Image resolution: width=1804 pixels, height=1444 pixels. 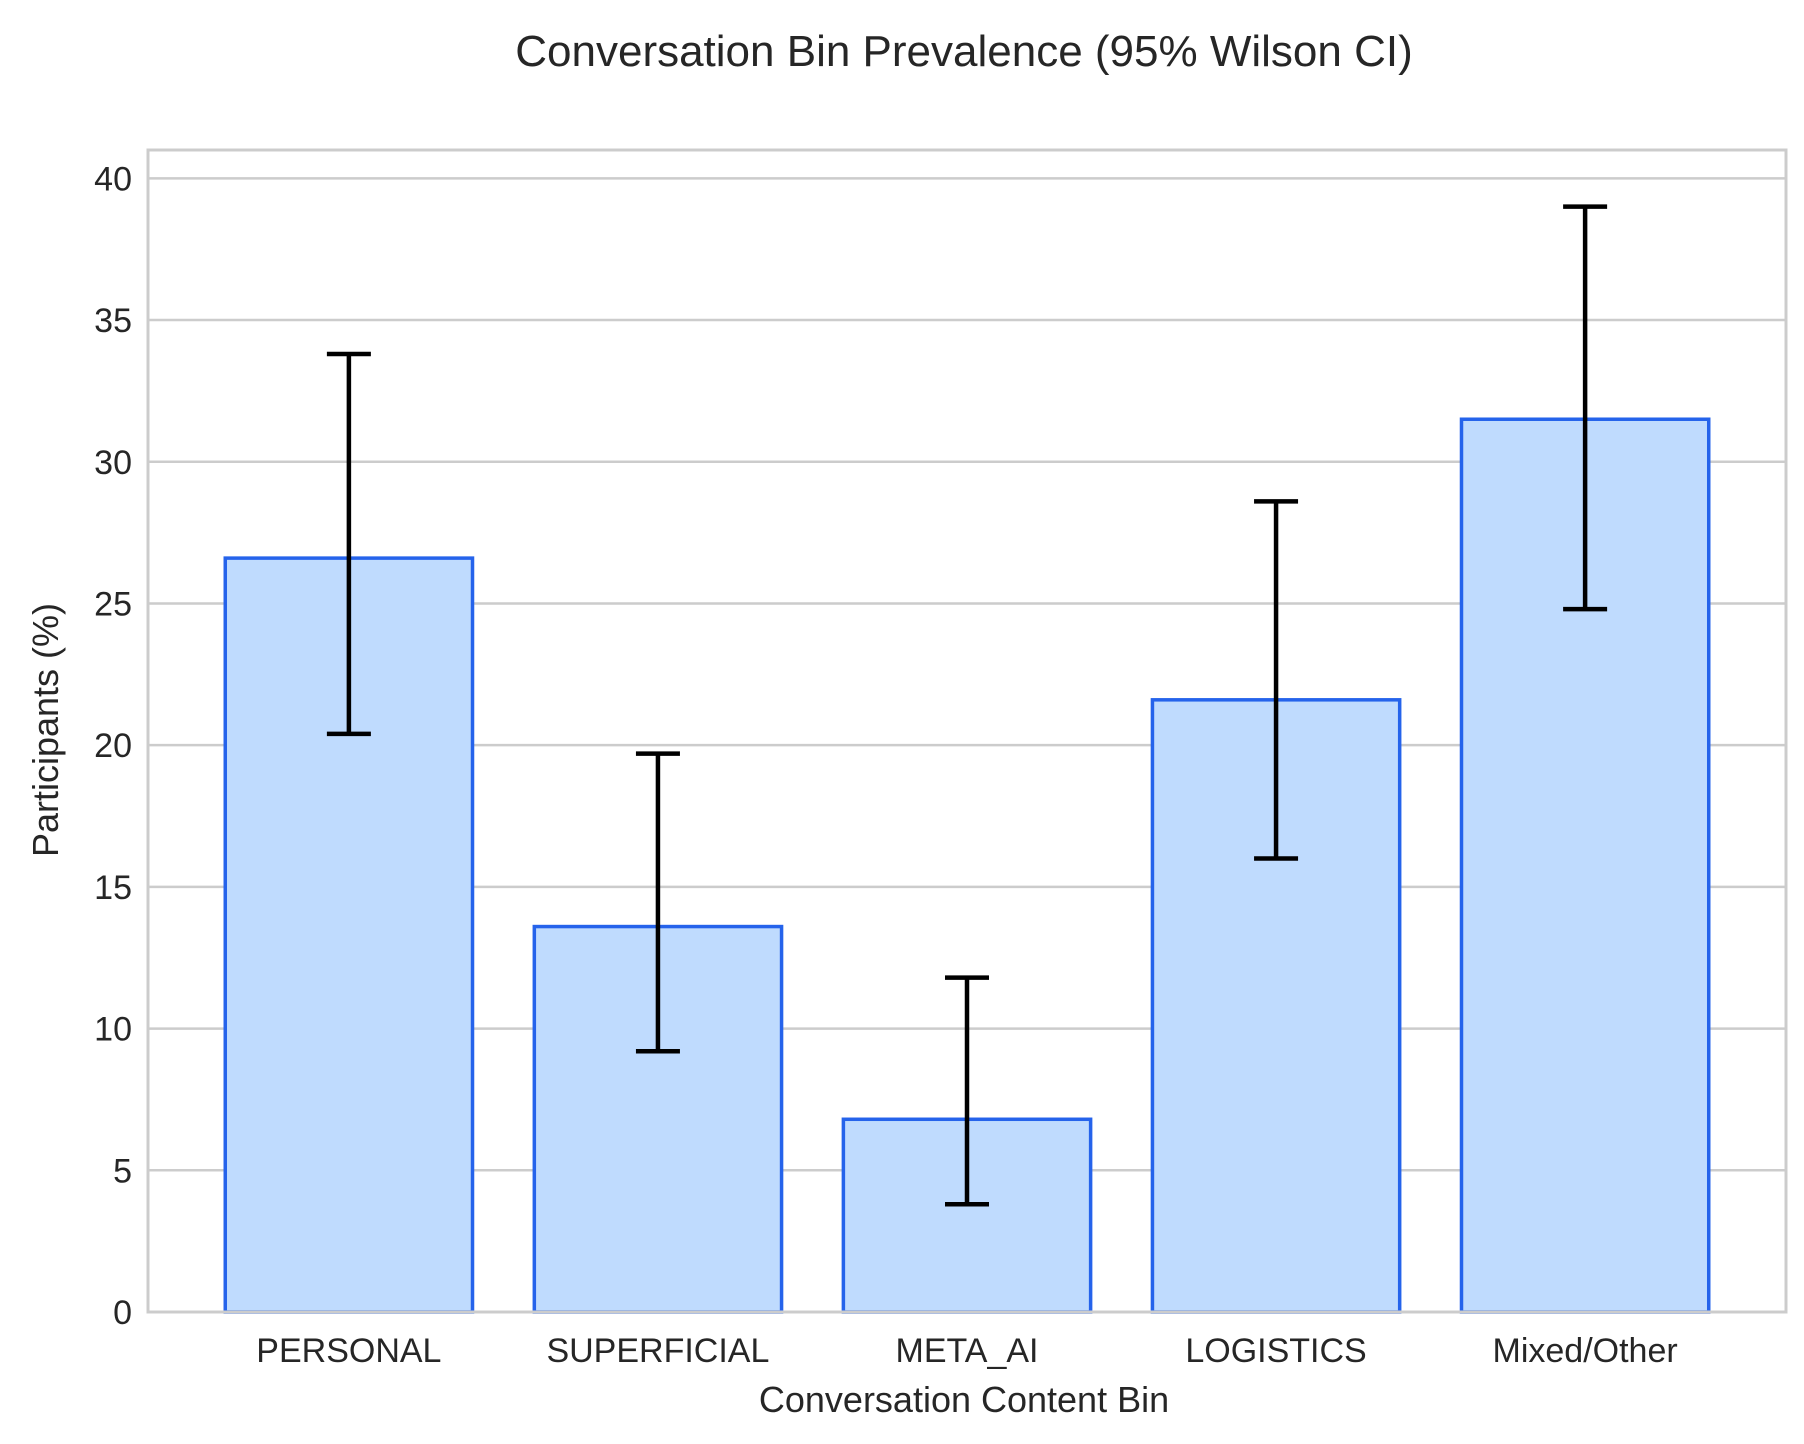 I want to click on x-tick-label: META_AI, so click(x=967, y=1351).